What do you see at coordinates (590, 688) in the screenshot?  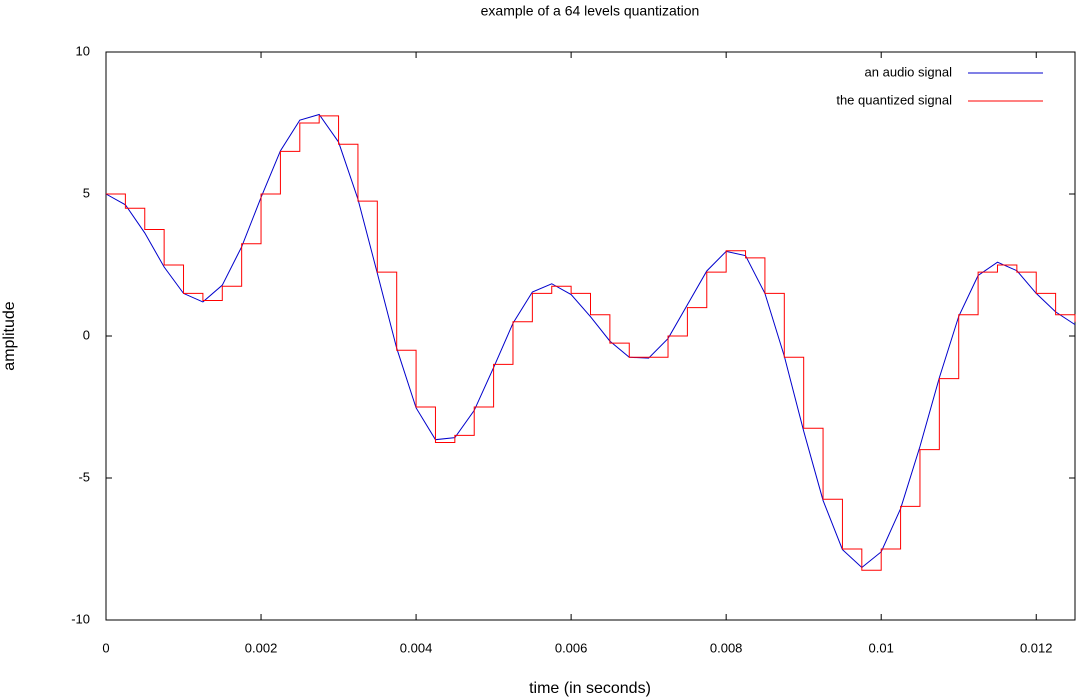 I see `x-axis-label: time (in seconds)` at bounding box center [590, 688].